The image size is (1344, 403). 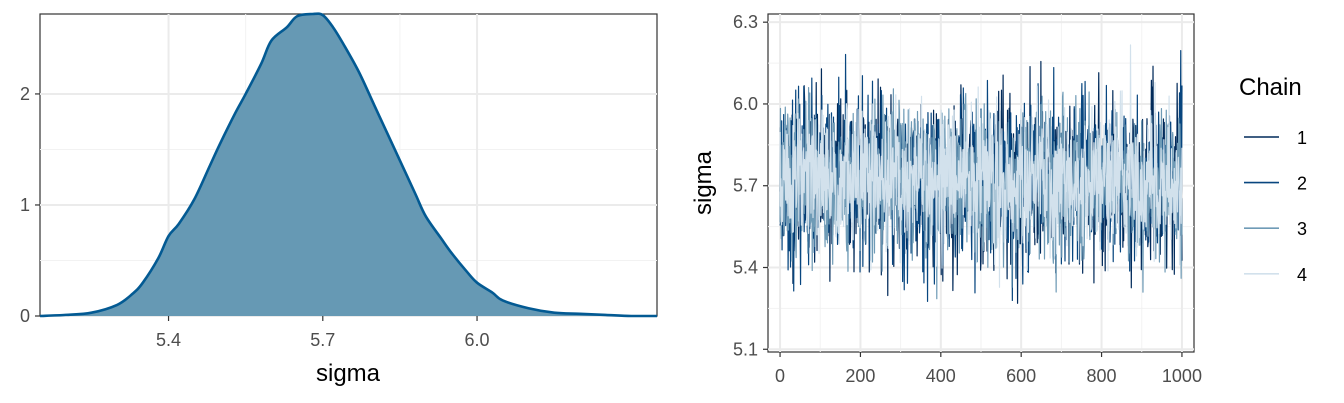 I want to click on legend-title: Chain, so click(x=1270, y=87).